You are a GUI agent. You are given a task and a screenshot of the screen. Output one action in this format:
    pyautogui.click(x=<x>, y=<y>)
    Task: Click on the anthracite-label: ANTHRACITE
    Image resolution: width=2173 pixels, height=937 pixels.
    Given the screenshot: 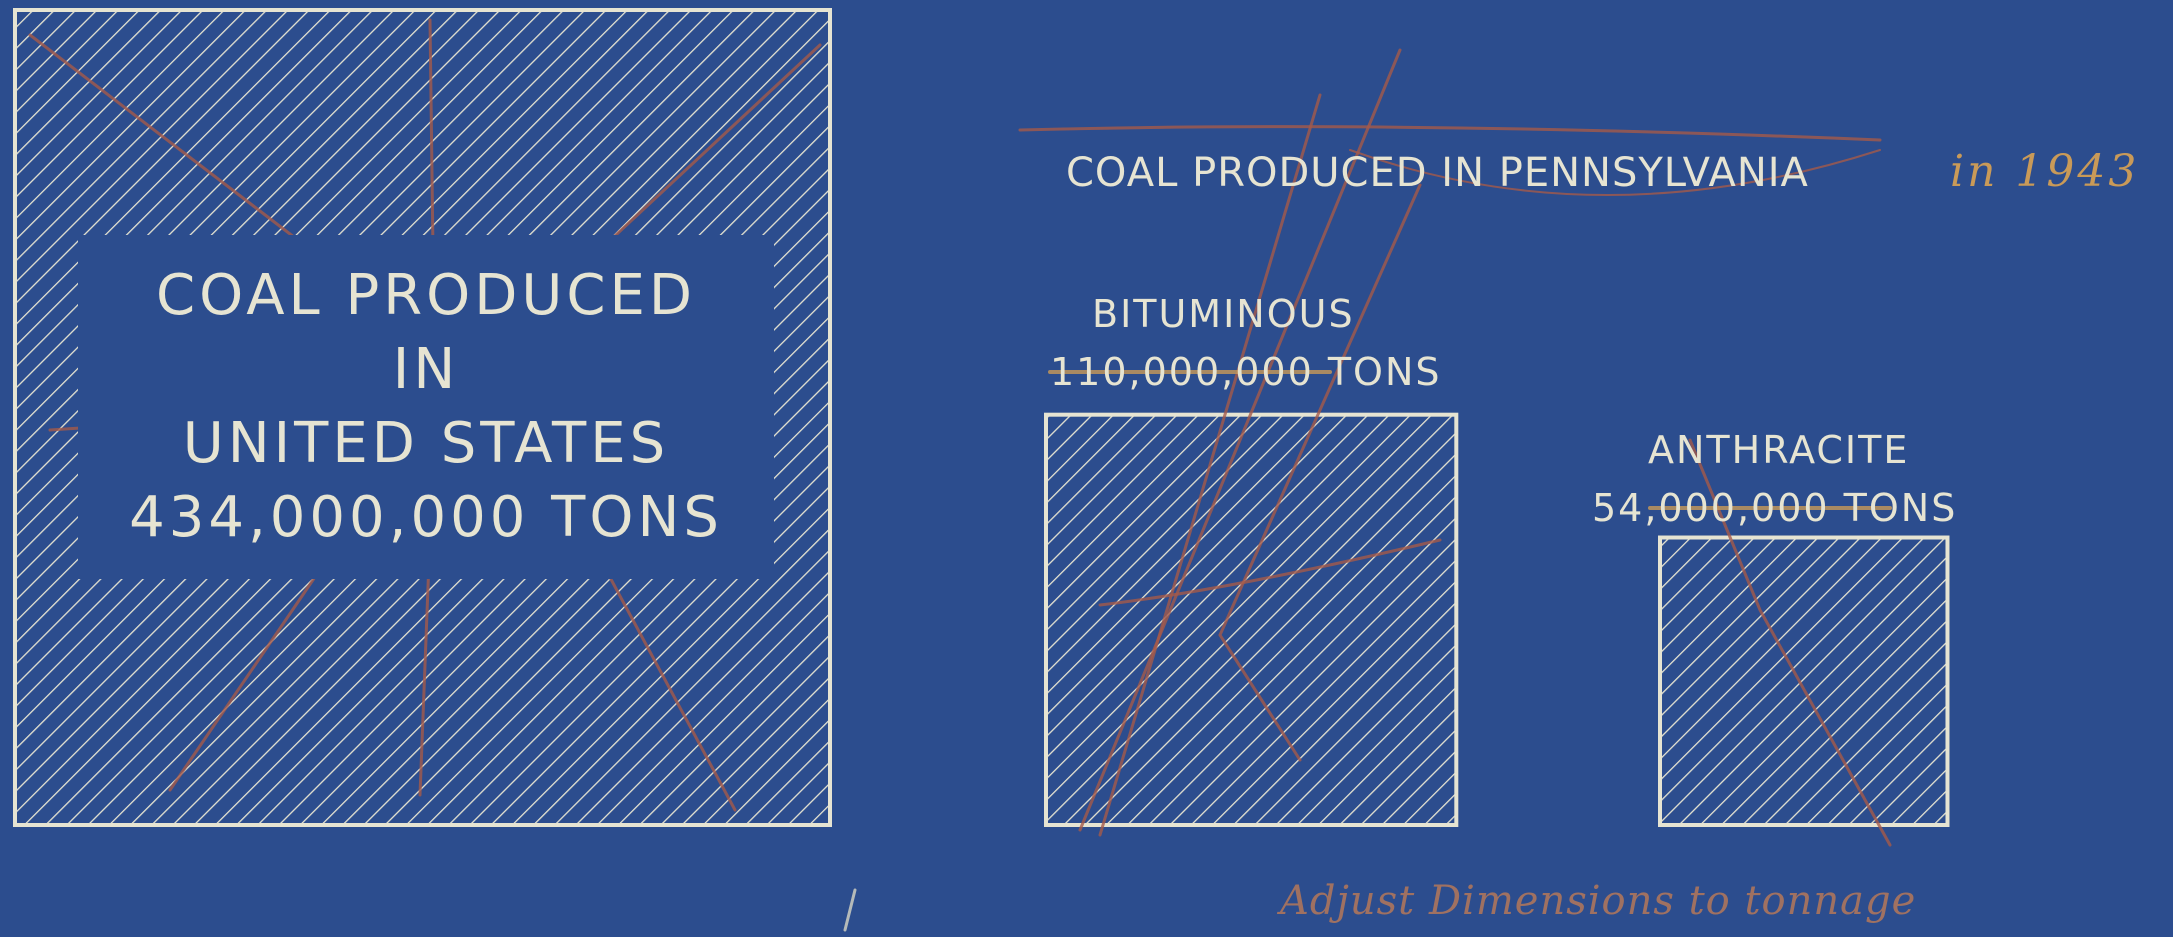 What is the action you would take?
    pyautogui.click(x=1779, y=450)
    